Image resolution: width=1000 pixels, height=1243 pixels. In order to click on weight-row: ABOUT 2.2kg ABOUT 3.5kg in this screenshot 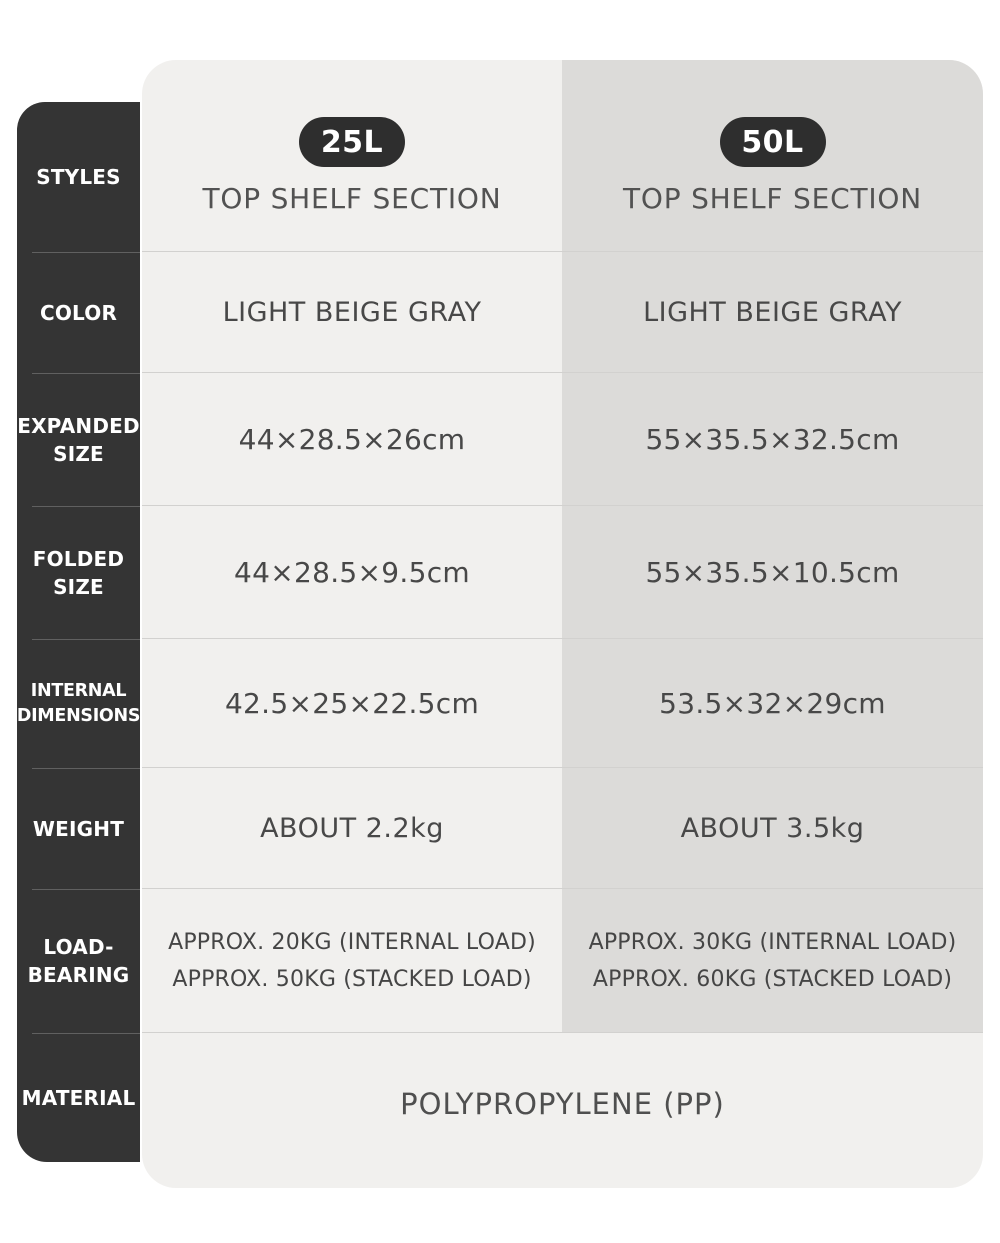, I will do `click(562, 828)`.